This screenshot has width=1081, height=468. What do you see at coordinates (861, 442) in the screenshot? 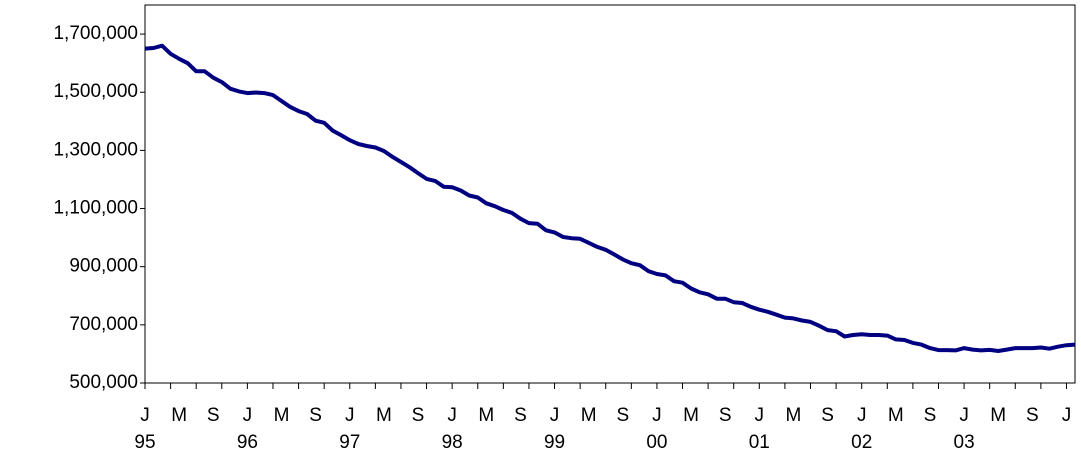
I see `x-year-label: 02` at bounding box center [861, 442].